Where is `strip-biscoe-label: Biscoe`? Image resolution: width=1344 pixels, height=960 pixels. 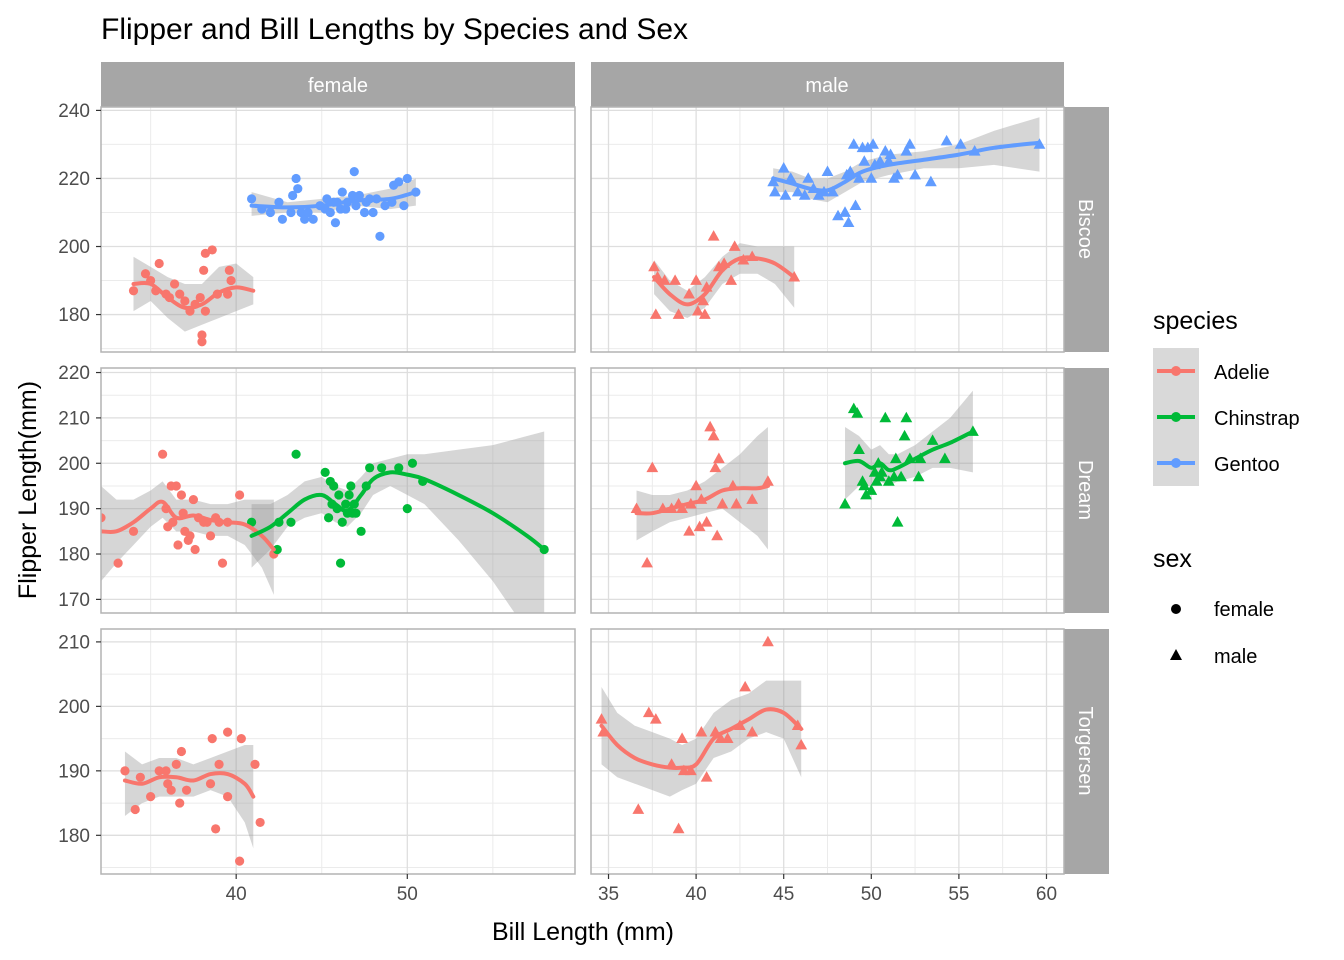
strip-biscoe-label: Biscoe is located at coordinates (1085, 229).